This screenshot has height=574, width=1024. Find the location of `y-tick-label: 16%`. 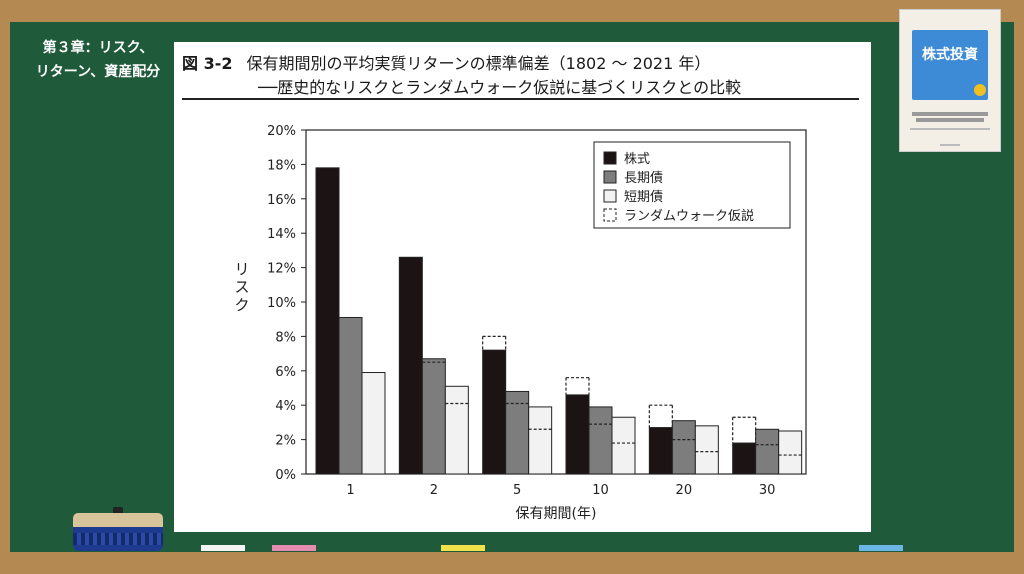

y-tick-label: 16% is located at coordinates (281, 200).